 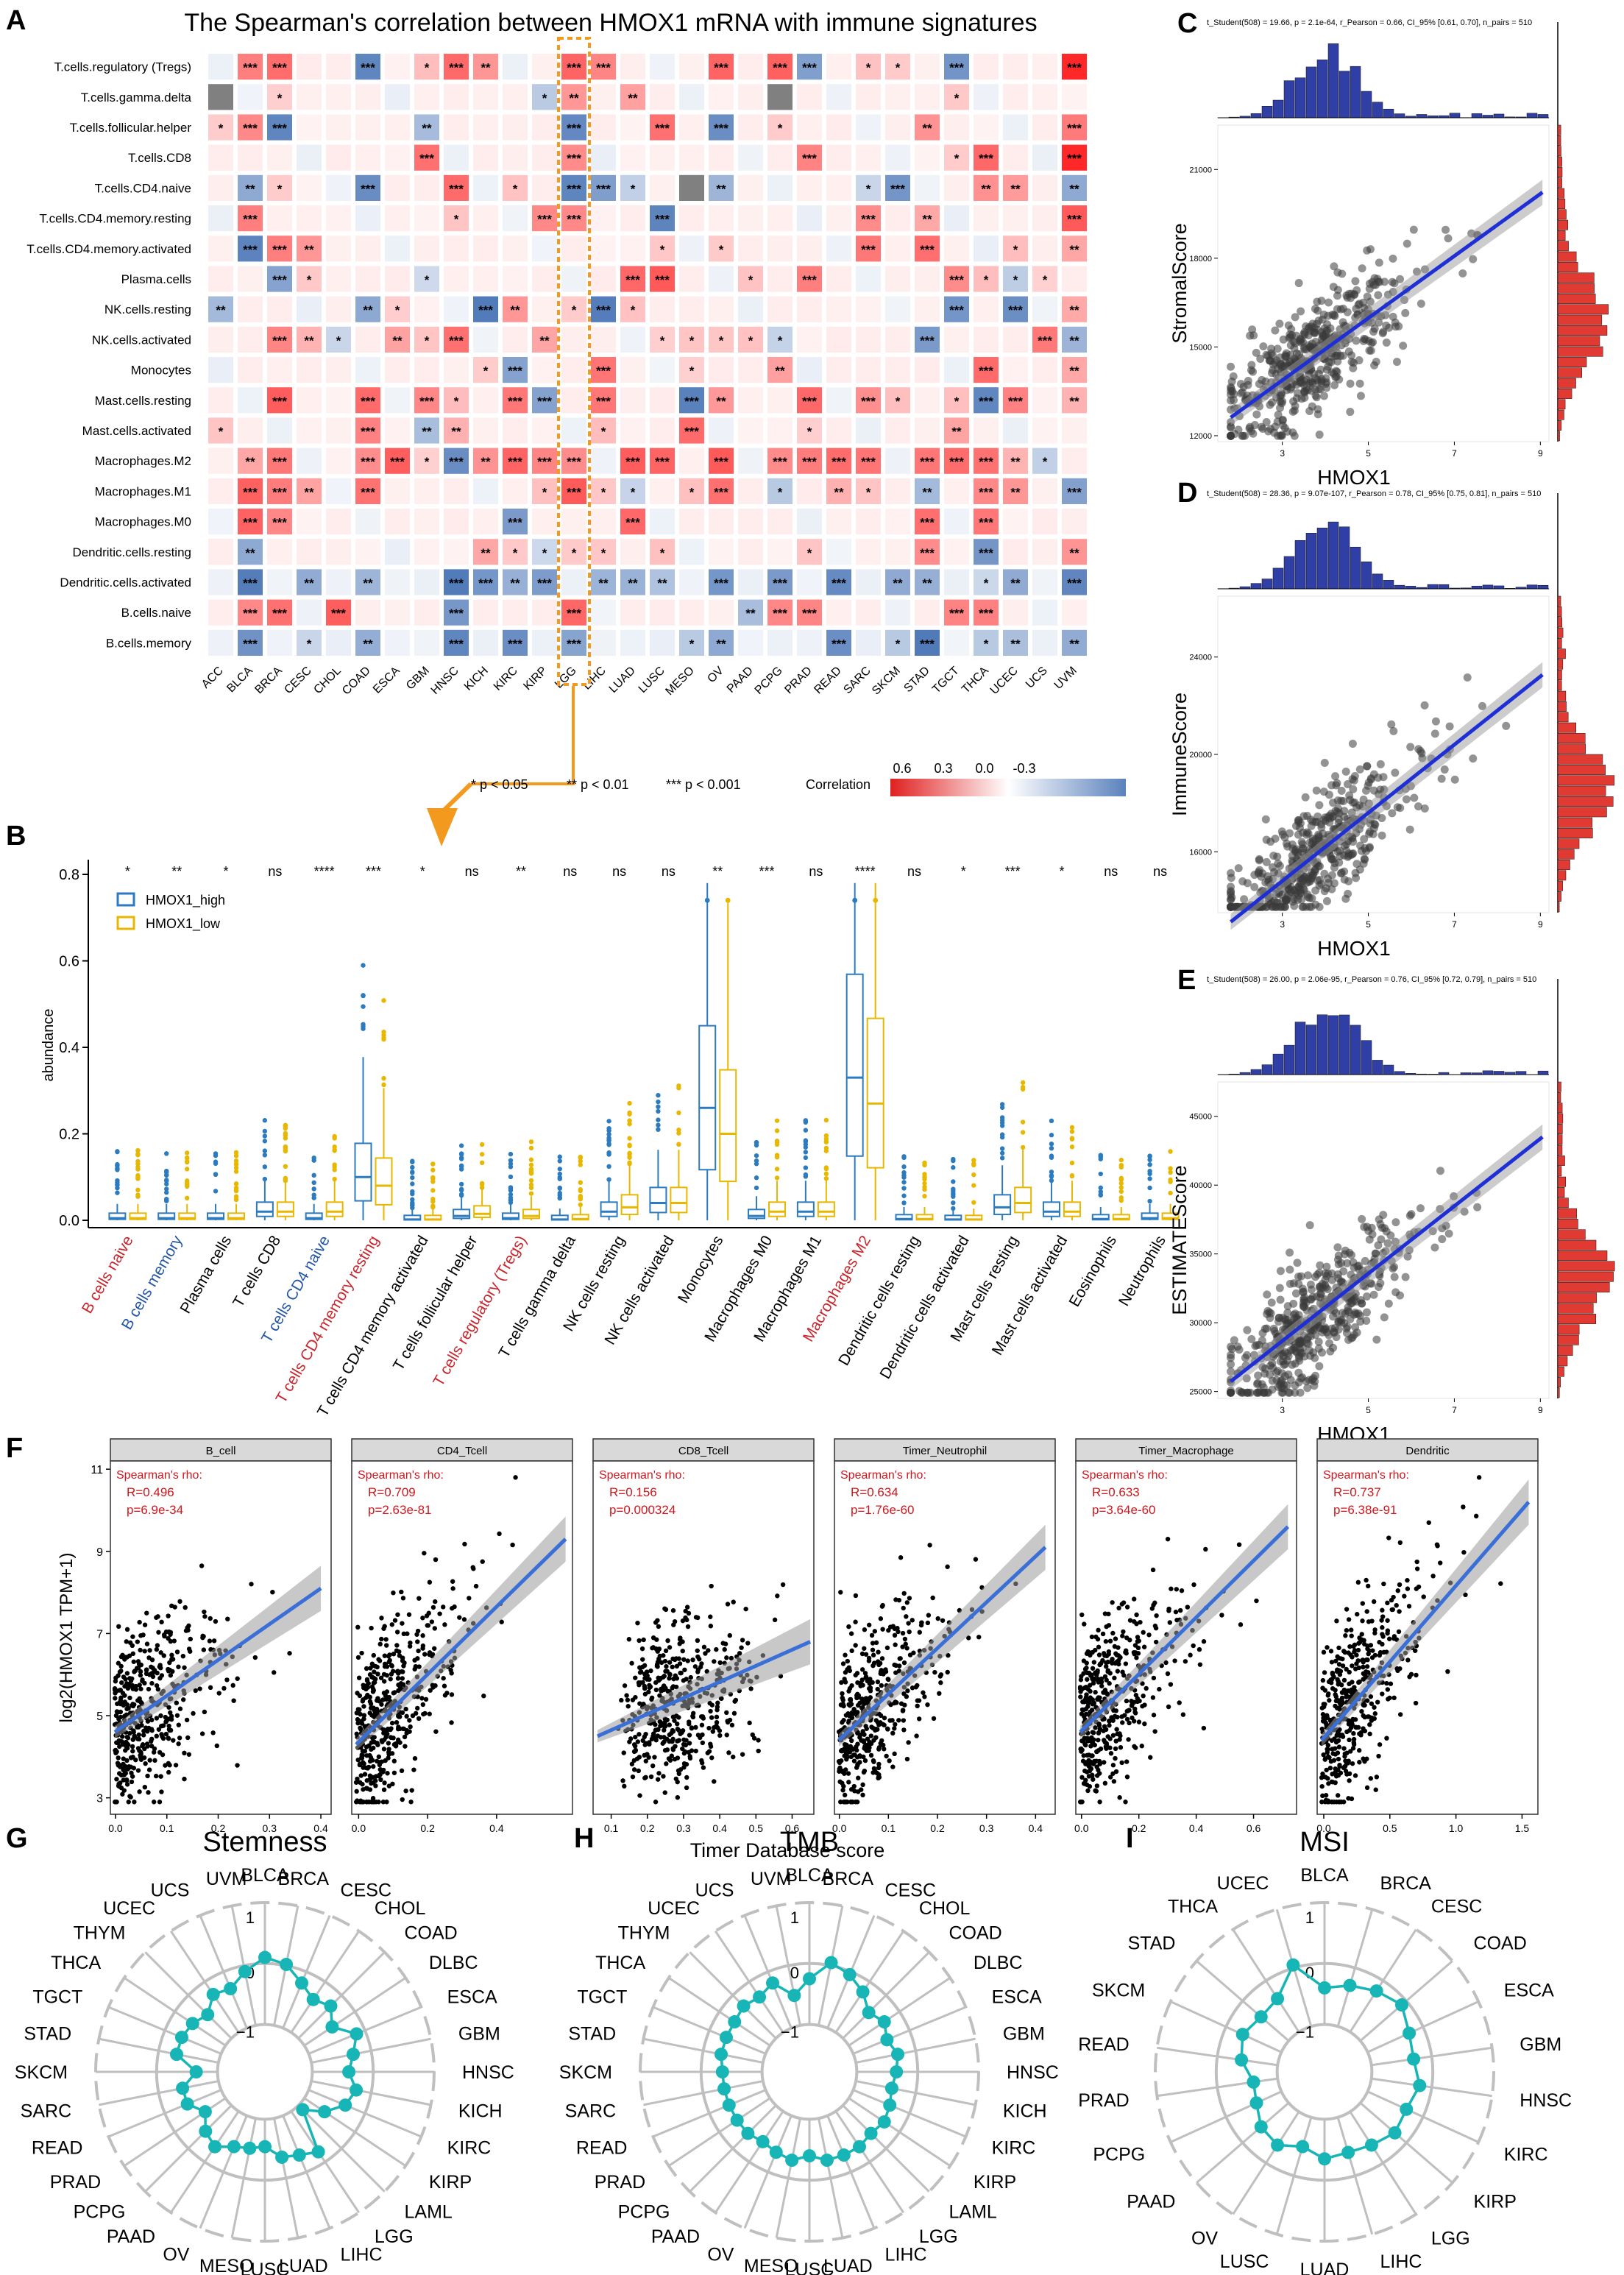 I want to click on heatmap-row-label: Macrophages.M1, so click(x=143, y=491).